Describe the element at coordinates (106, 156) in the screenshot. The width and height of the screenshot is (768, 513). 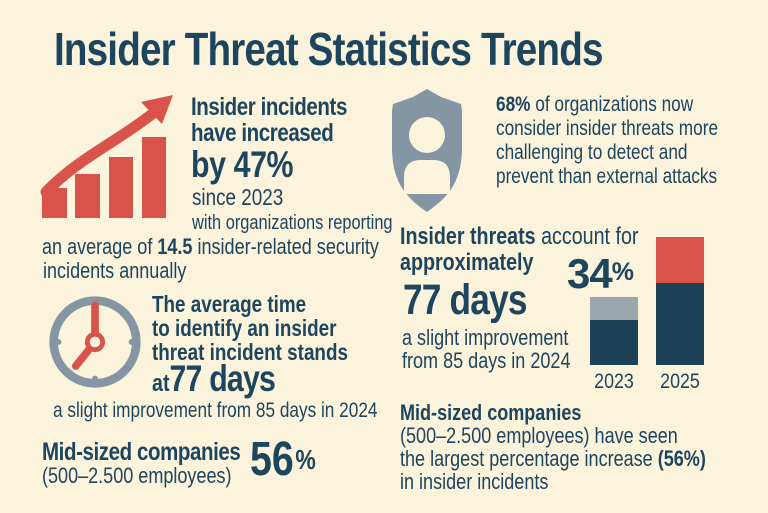
I see `growth-bar-chart-arrow-icon` at that location.